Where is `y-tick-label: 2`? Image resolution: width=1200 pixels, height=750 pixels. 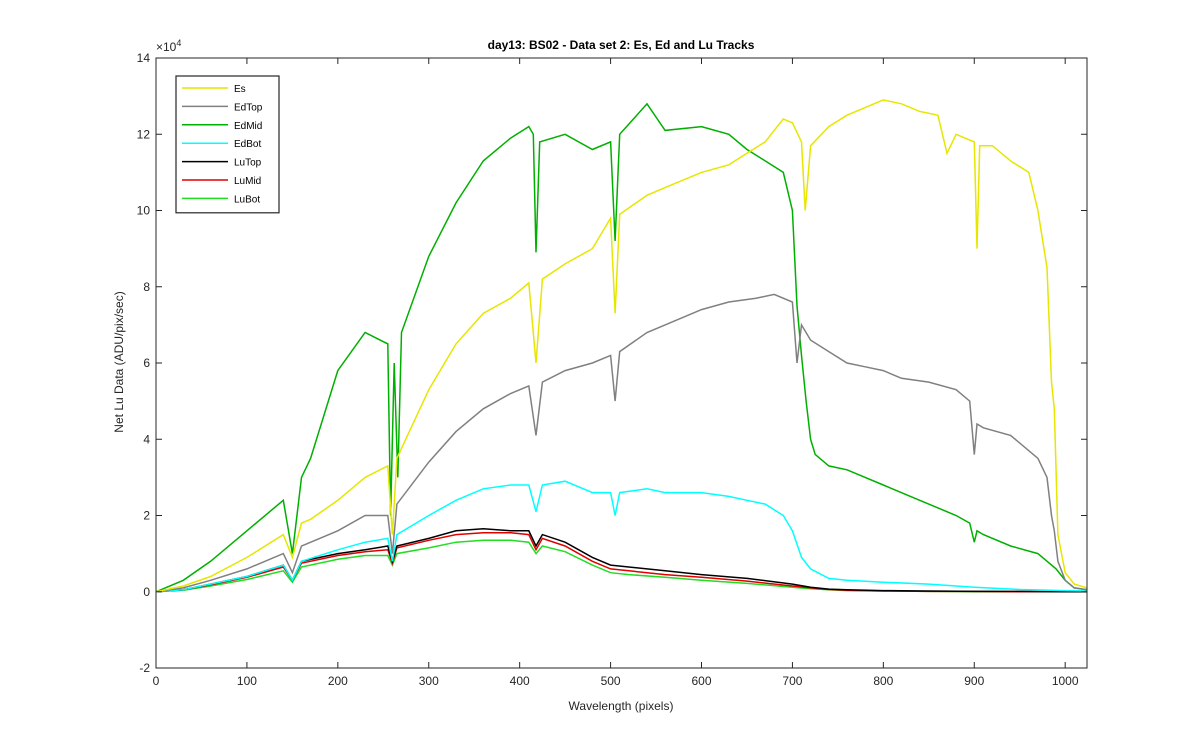
y-tick-label: 2 is located at coordinates (146, 516).